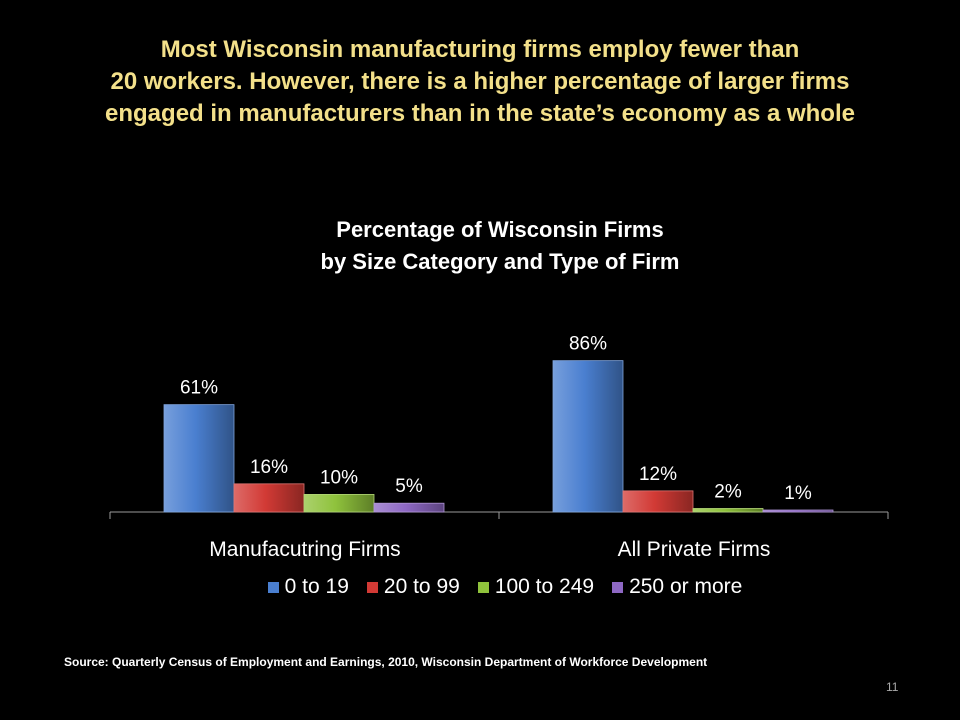  I want to click on legend-item-0-to-19: 0 to 19, so click(308, 587).